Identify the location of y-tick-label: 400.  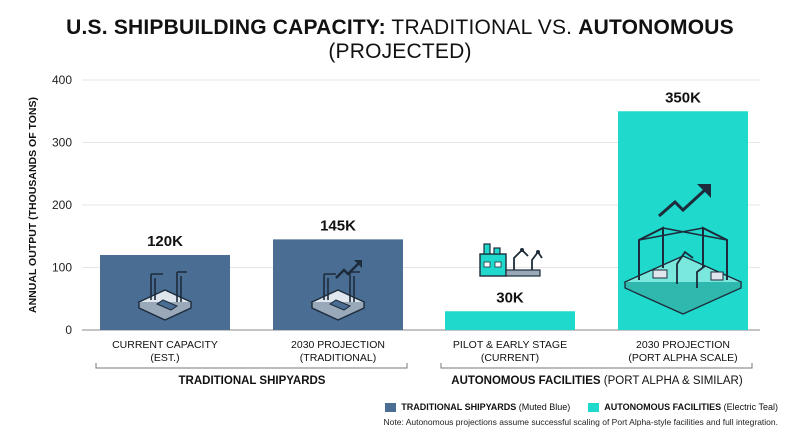
(62, 80).